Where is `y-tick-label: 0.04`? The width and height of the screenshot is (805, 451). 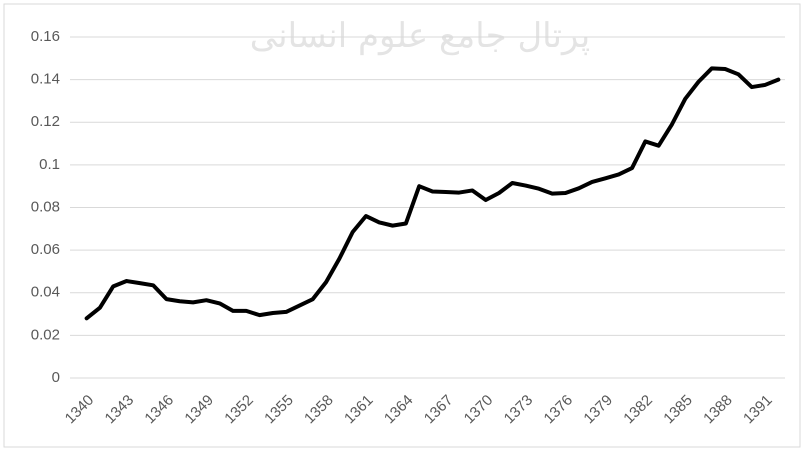 y-tick-label: 0.04 is located at coordinates (45, 292).